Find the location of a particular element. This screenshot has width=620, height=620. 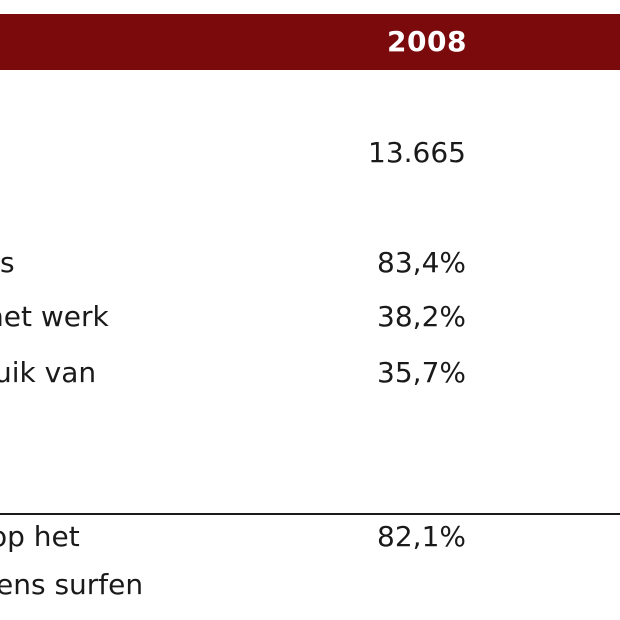

value-total: 13.665 is located at coordinates (417, 152).